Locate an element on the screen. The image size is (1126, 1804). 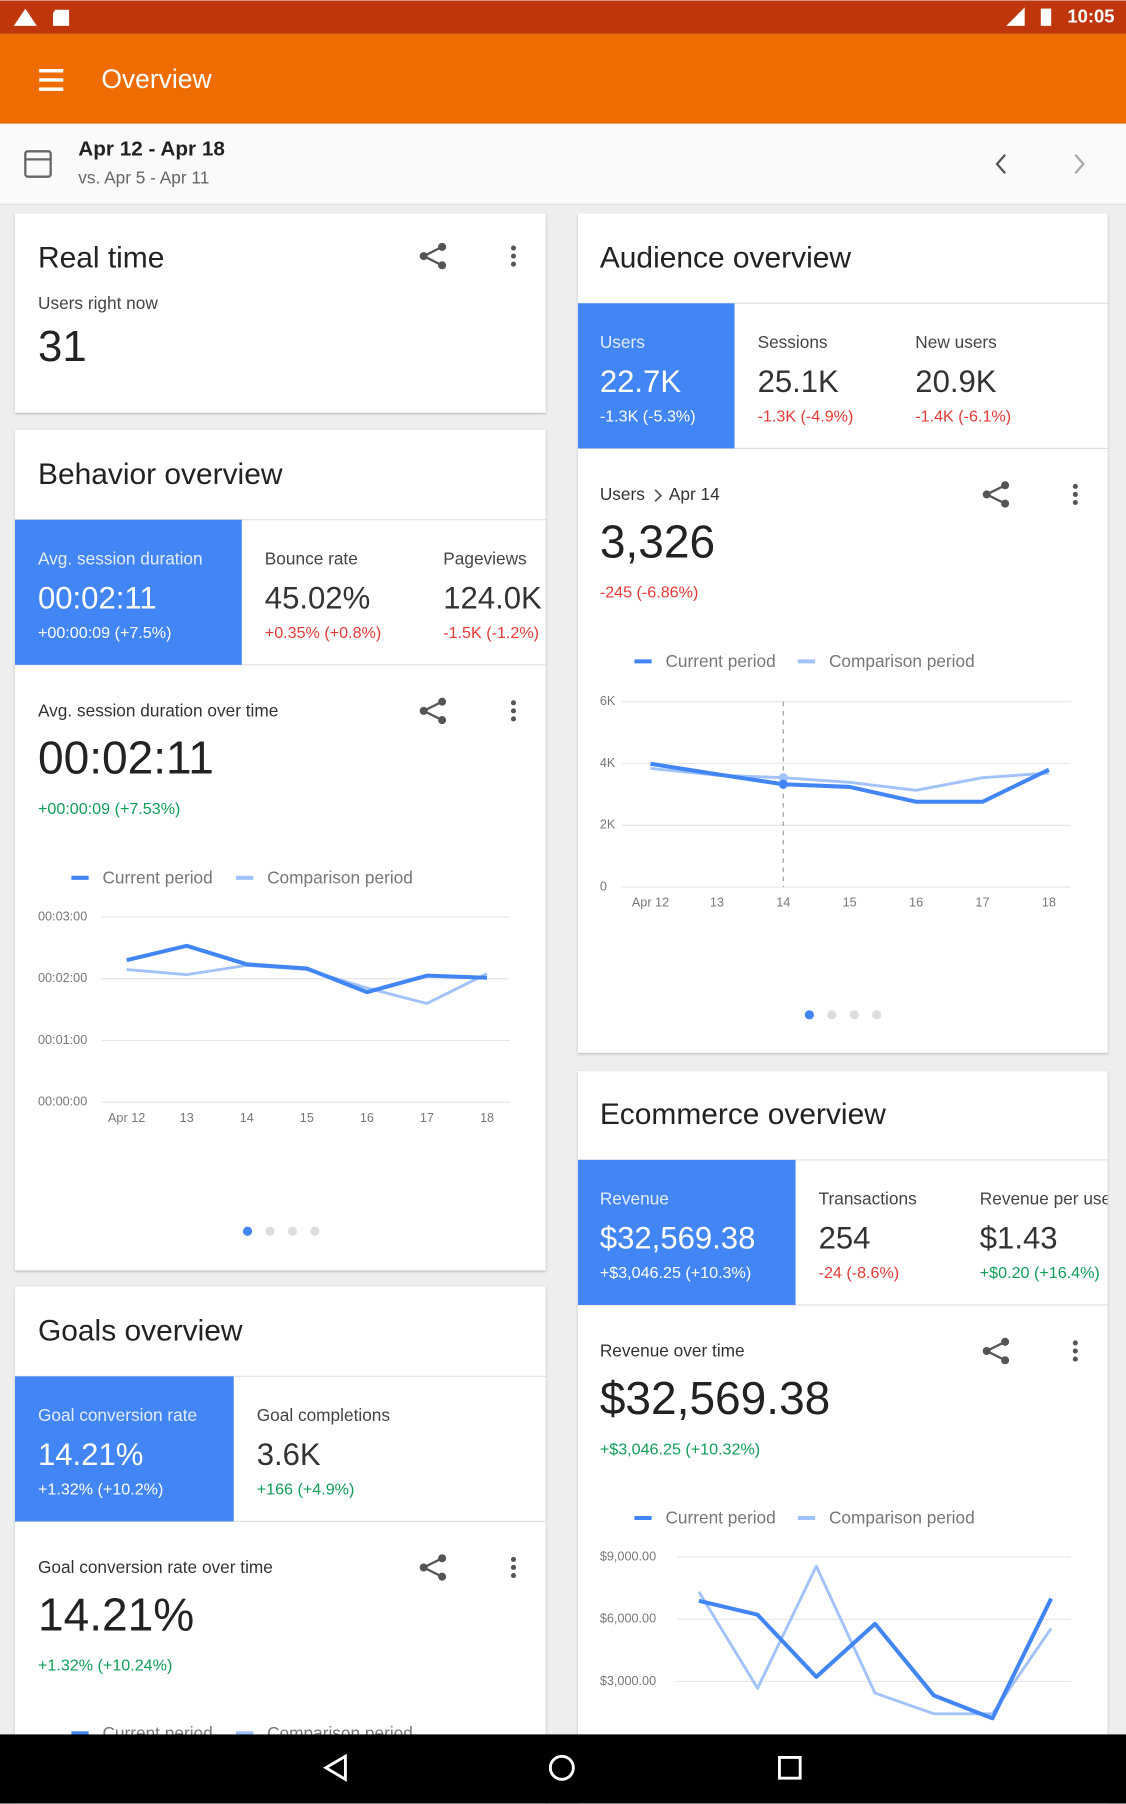
calendar-icon is located at coordinates (38, 164).